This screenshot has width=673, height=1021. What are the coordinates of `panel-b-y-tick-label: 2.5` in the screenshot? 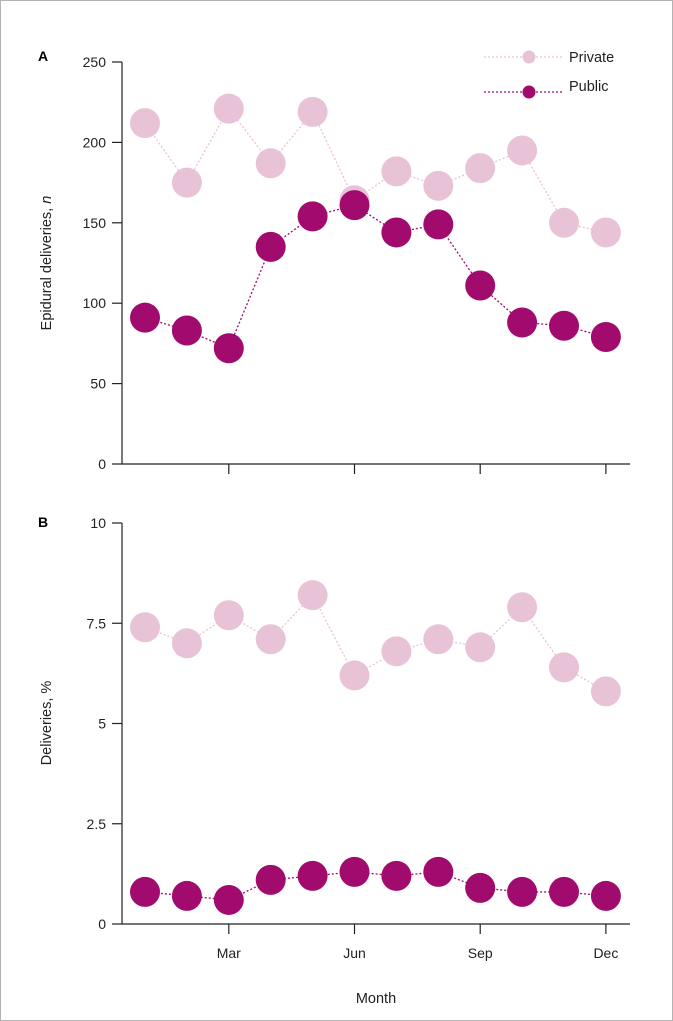 It's located at (97, 824).